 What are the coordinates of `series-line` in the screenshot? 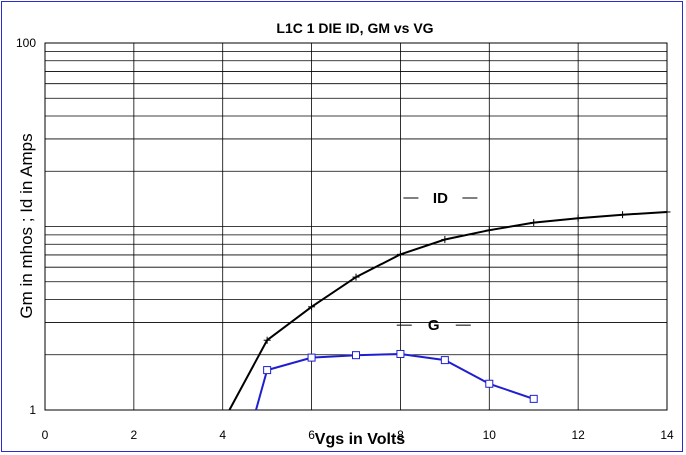 It's located at (395, 381).